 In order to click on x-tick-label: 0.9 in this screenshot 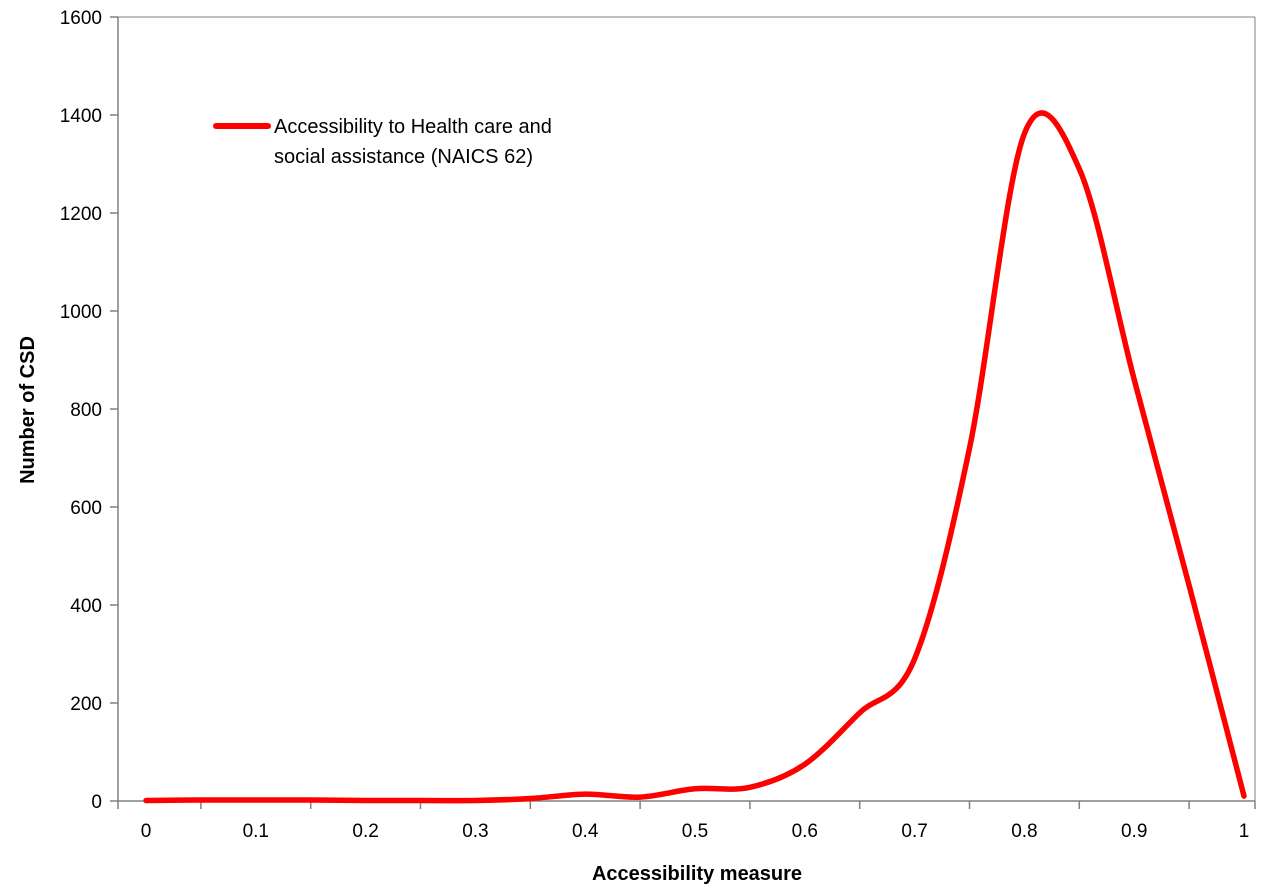, I will do `click(1134, 831)`.